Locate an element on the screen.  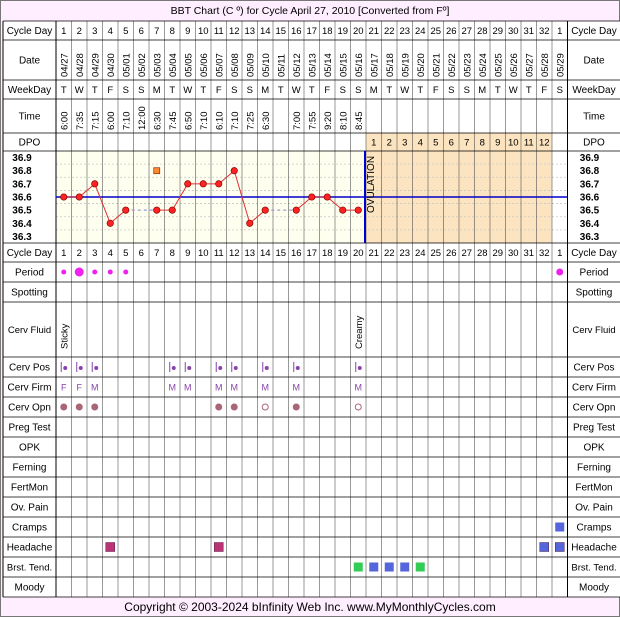
cramps-square is located at coordinates (560, 527).